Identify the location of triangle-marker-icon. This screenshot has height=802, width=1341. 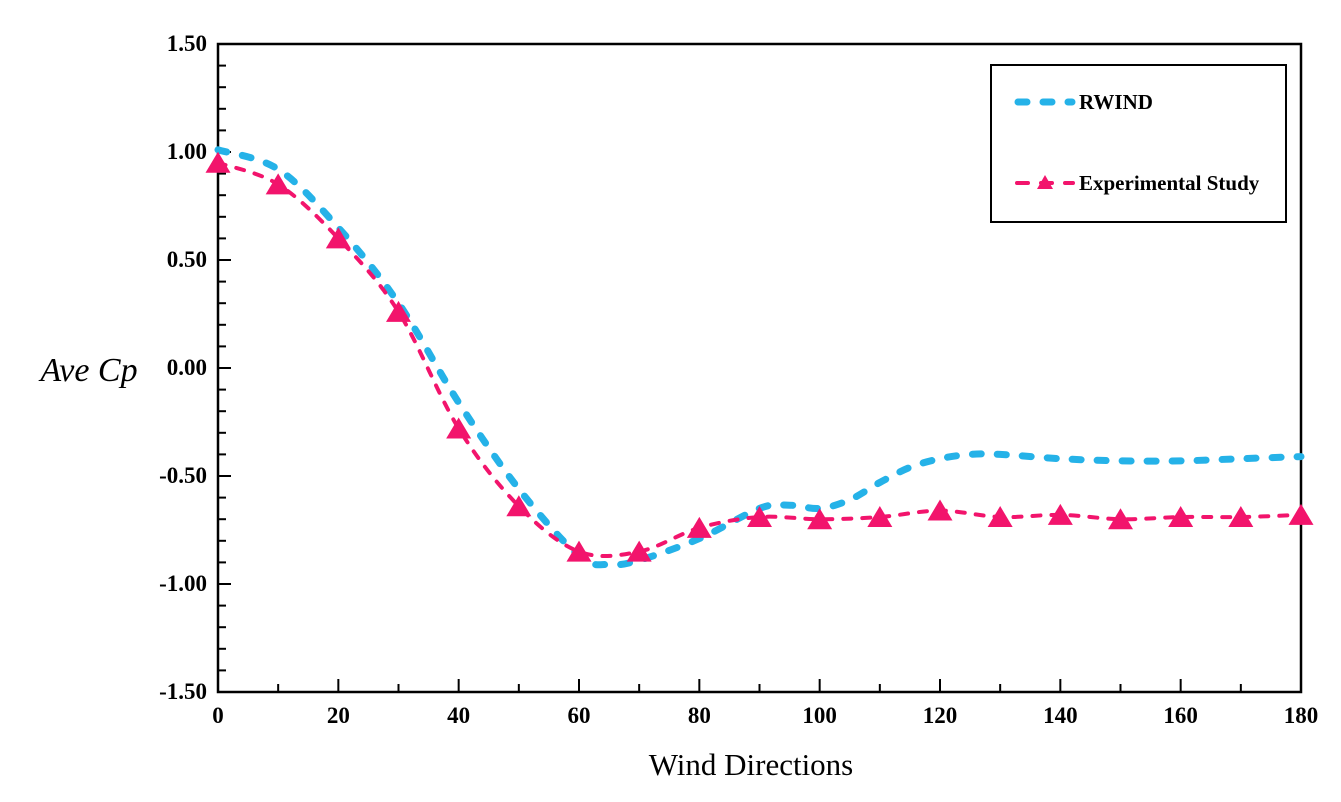
(1045, 182).